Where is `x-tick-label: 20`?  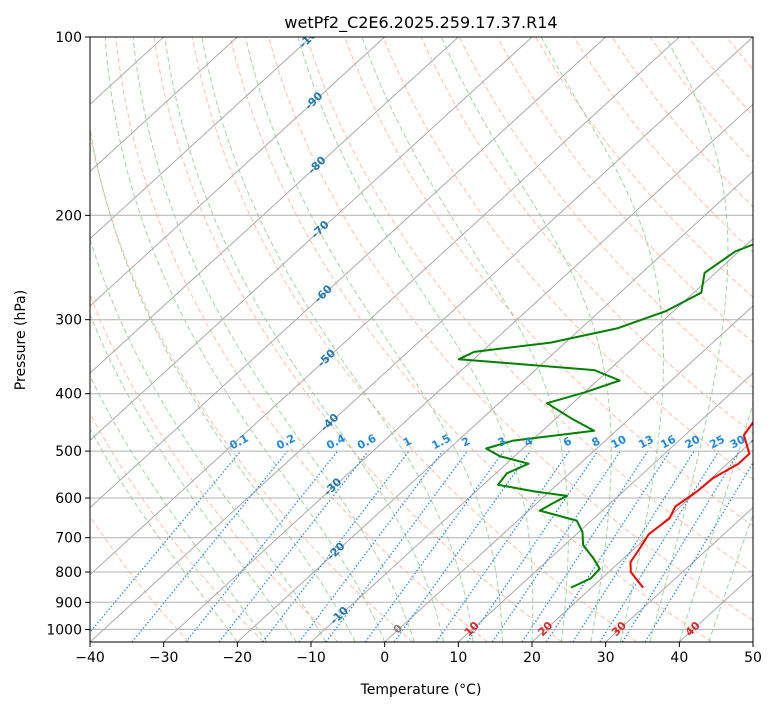
x-tick-label: 20 is located at coordinates (532, 658).